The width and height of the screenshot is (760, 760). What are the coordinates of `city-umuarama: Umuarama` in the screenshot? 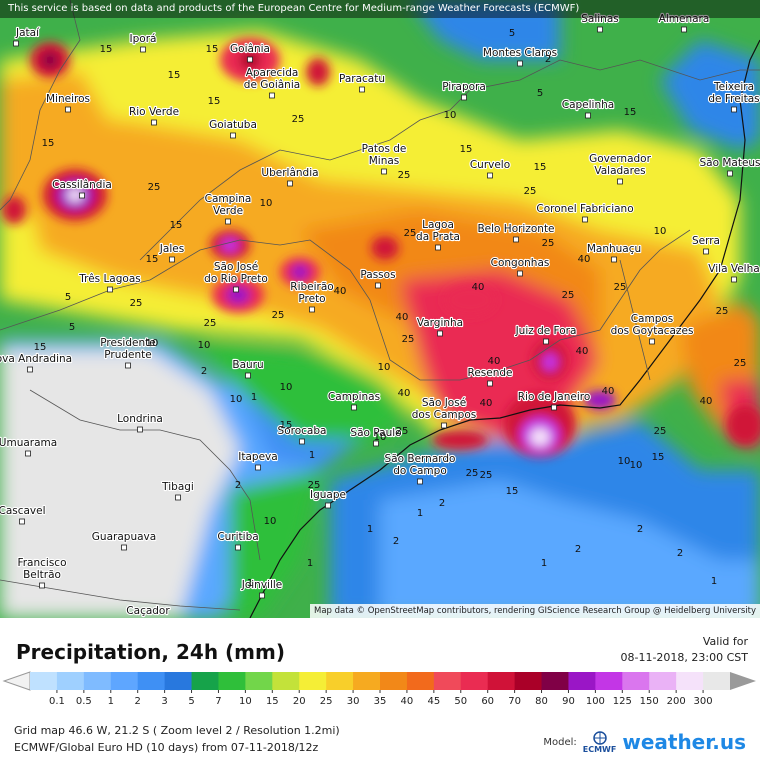 It's located at (29, 446).